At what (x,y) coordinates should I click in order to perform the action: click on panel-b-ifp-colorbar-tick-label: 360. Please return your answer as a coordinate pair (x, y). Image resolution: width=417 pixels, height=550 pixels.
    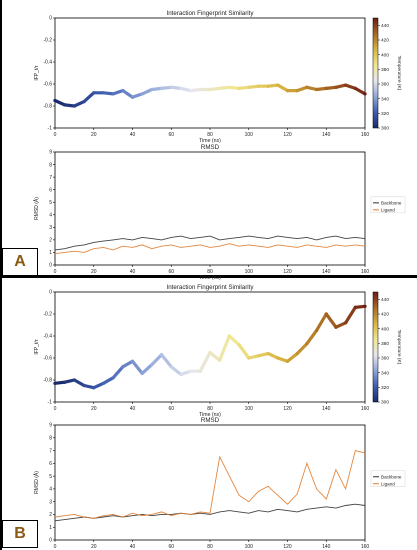
    Looking at the image, I should click on (385, 359).